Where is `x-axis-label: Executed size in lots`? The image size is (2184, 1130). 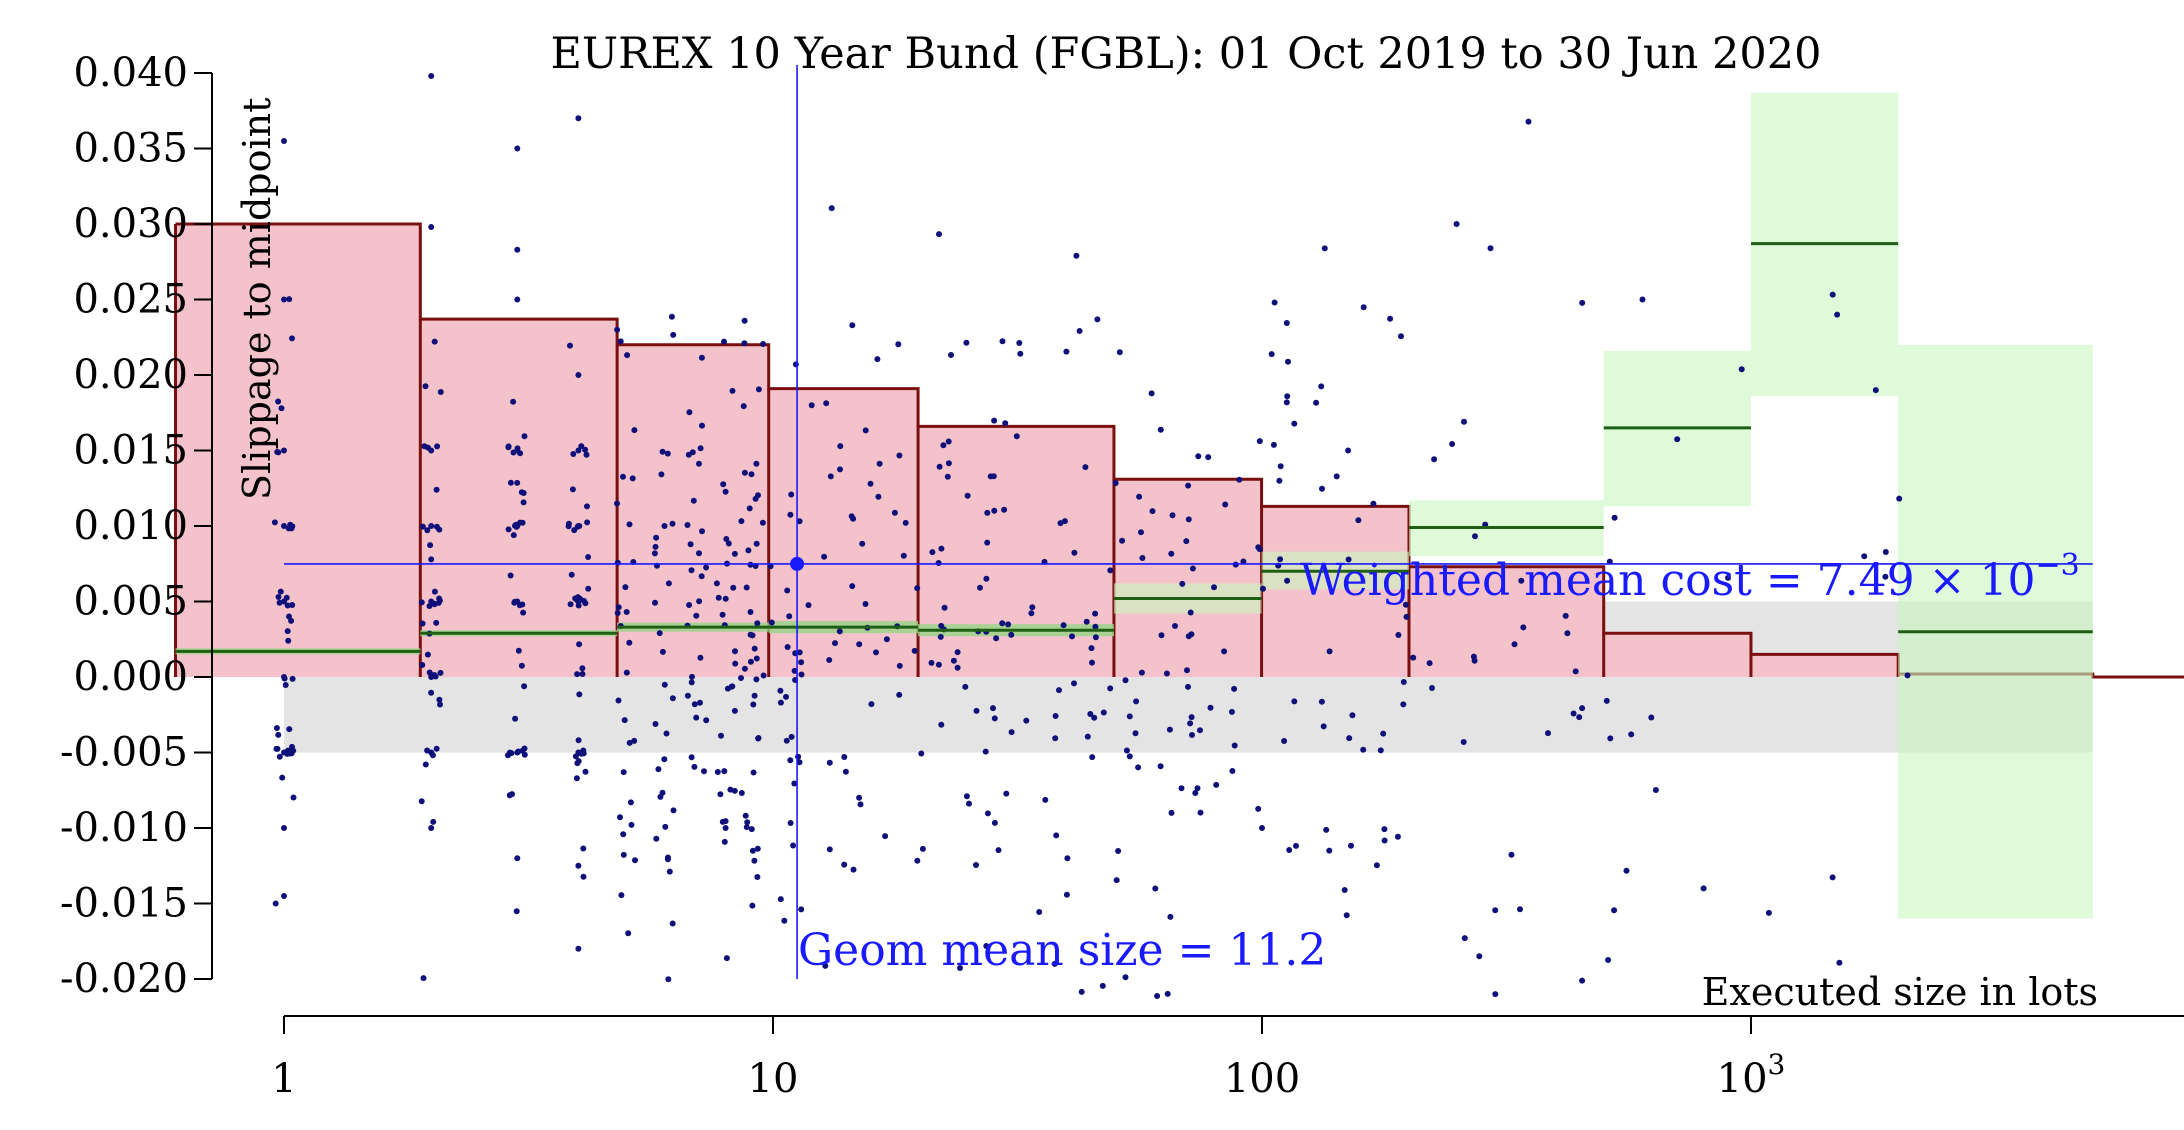
x-axis-label: Executed size in lots is located at coordinates (1900, 992).